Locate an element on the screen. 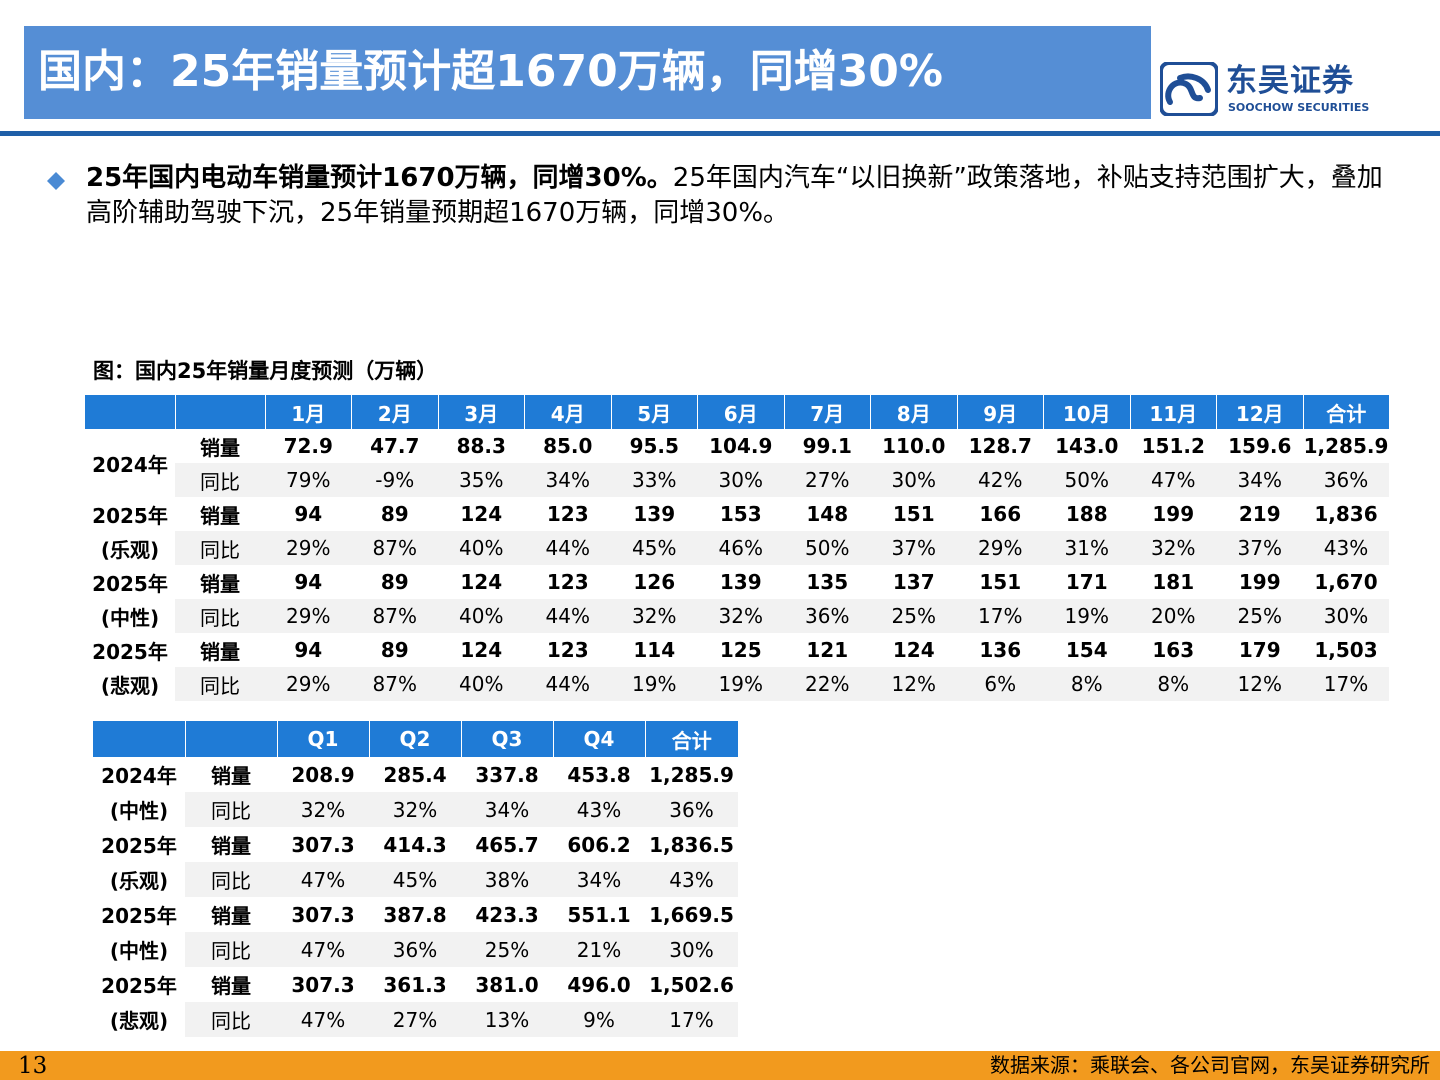  table-cell: 34% is located at coordinates (599, 879).